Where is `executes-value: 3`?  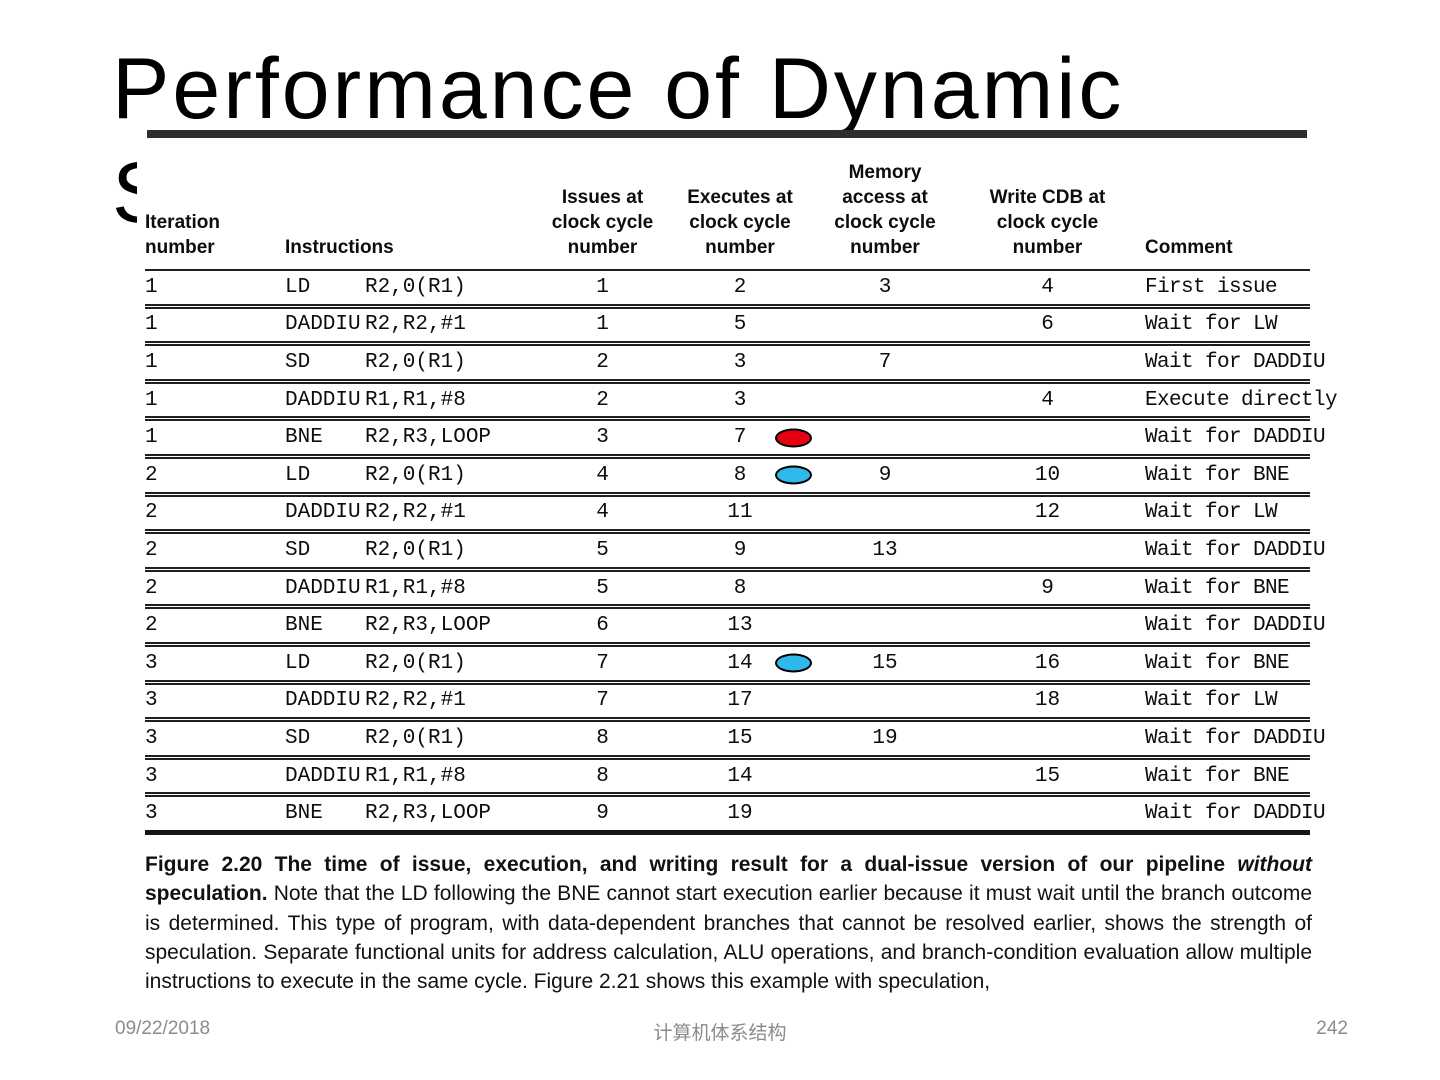 executes-value: 3 is located at coordinates (740, 400).